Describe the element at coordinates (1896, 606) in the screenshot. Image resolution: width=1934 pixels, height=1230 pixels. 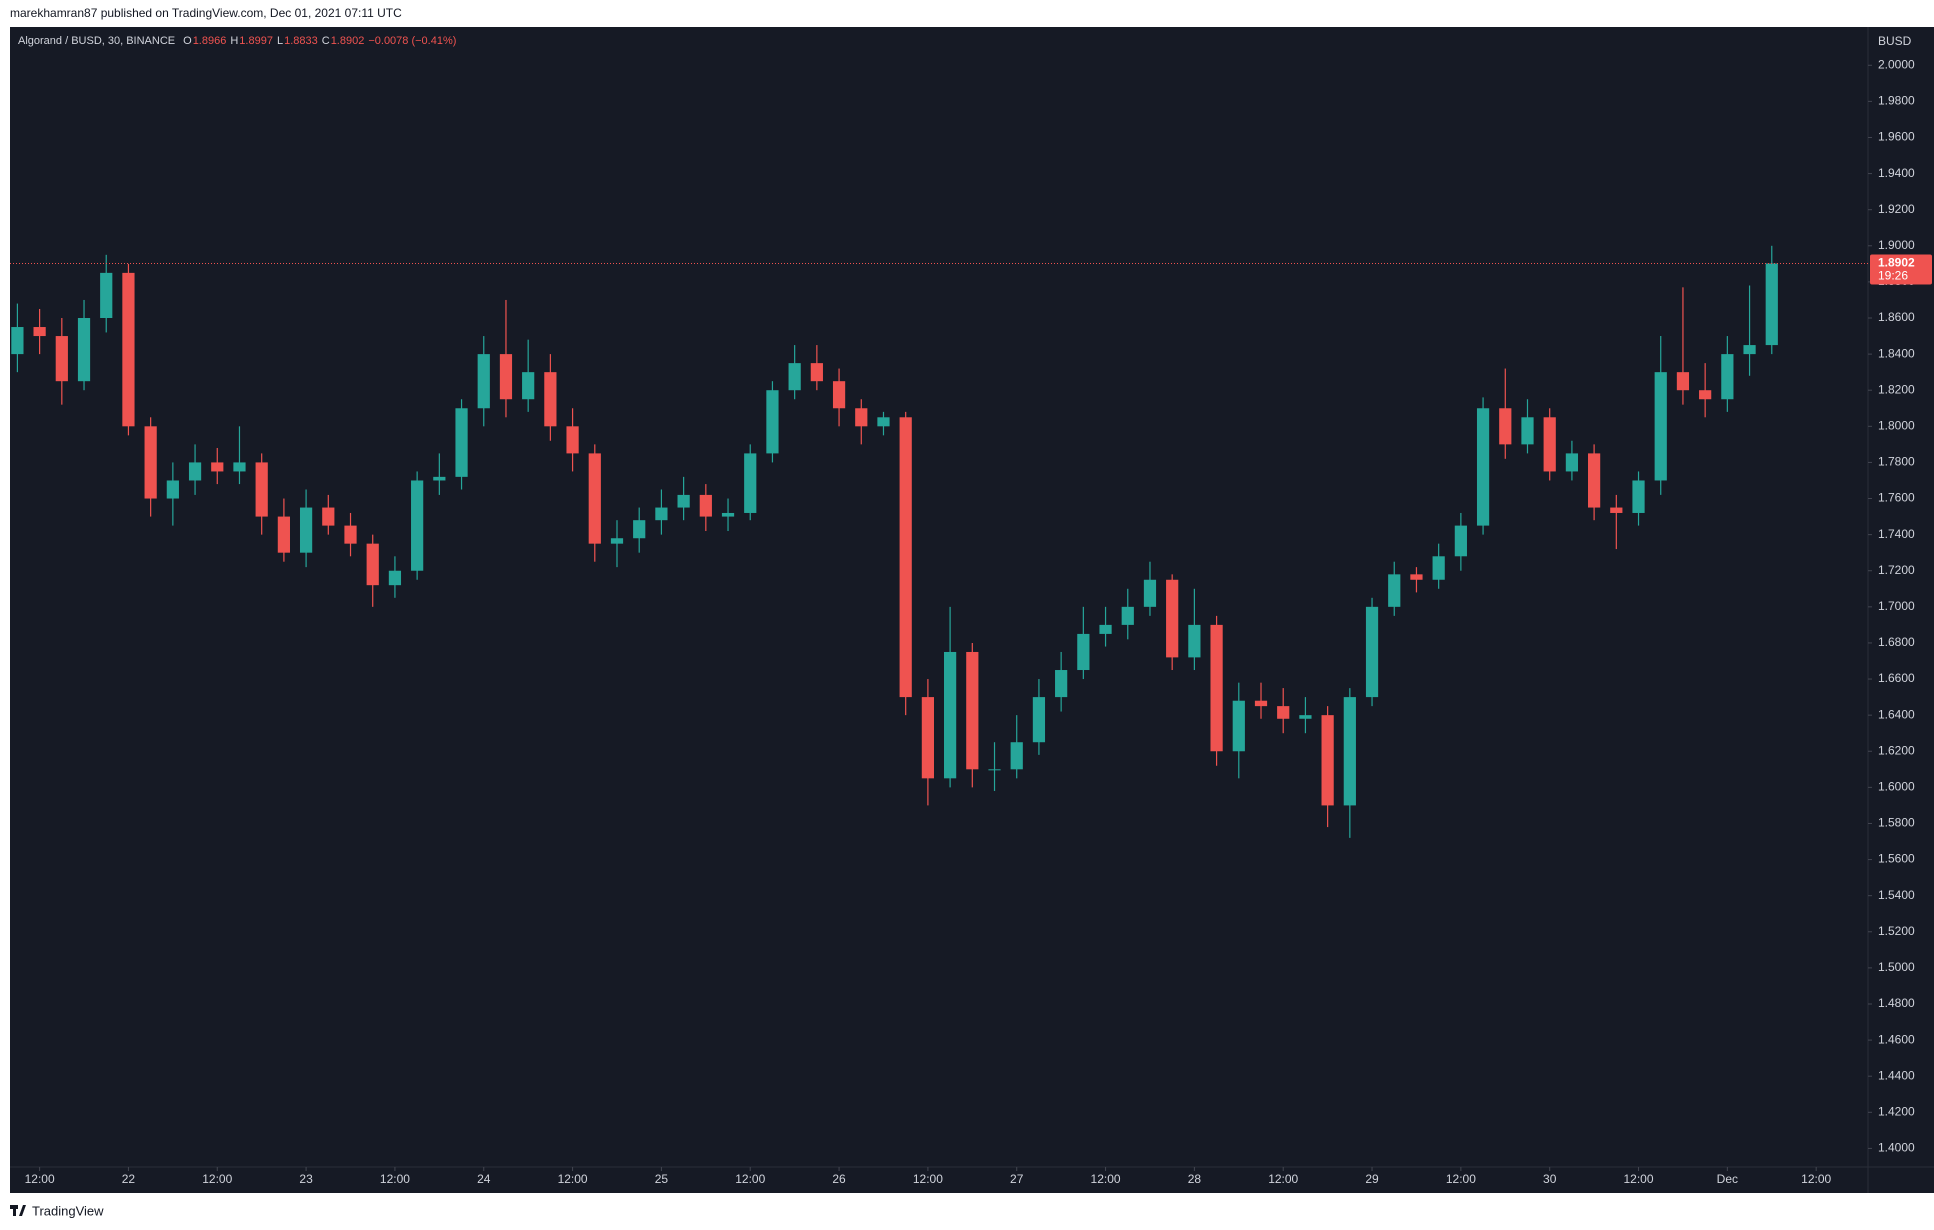
I see `y-tick-label: 1.7000` at that location.